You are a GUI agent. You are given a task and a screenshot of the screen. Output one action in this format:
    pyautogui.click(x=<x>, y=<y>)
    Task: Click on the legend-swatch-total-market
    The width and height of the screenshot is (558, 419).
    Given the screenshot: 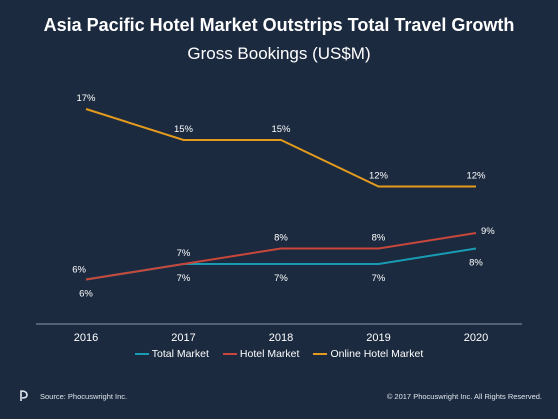 What is the action you would take?
    pyautogui.click(x=141, y=354)
    